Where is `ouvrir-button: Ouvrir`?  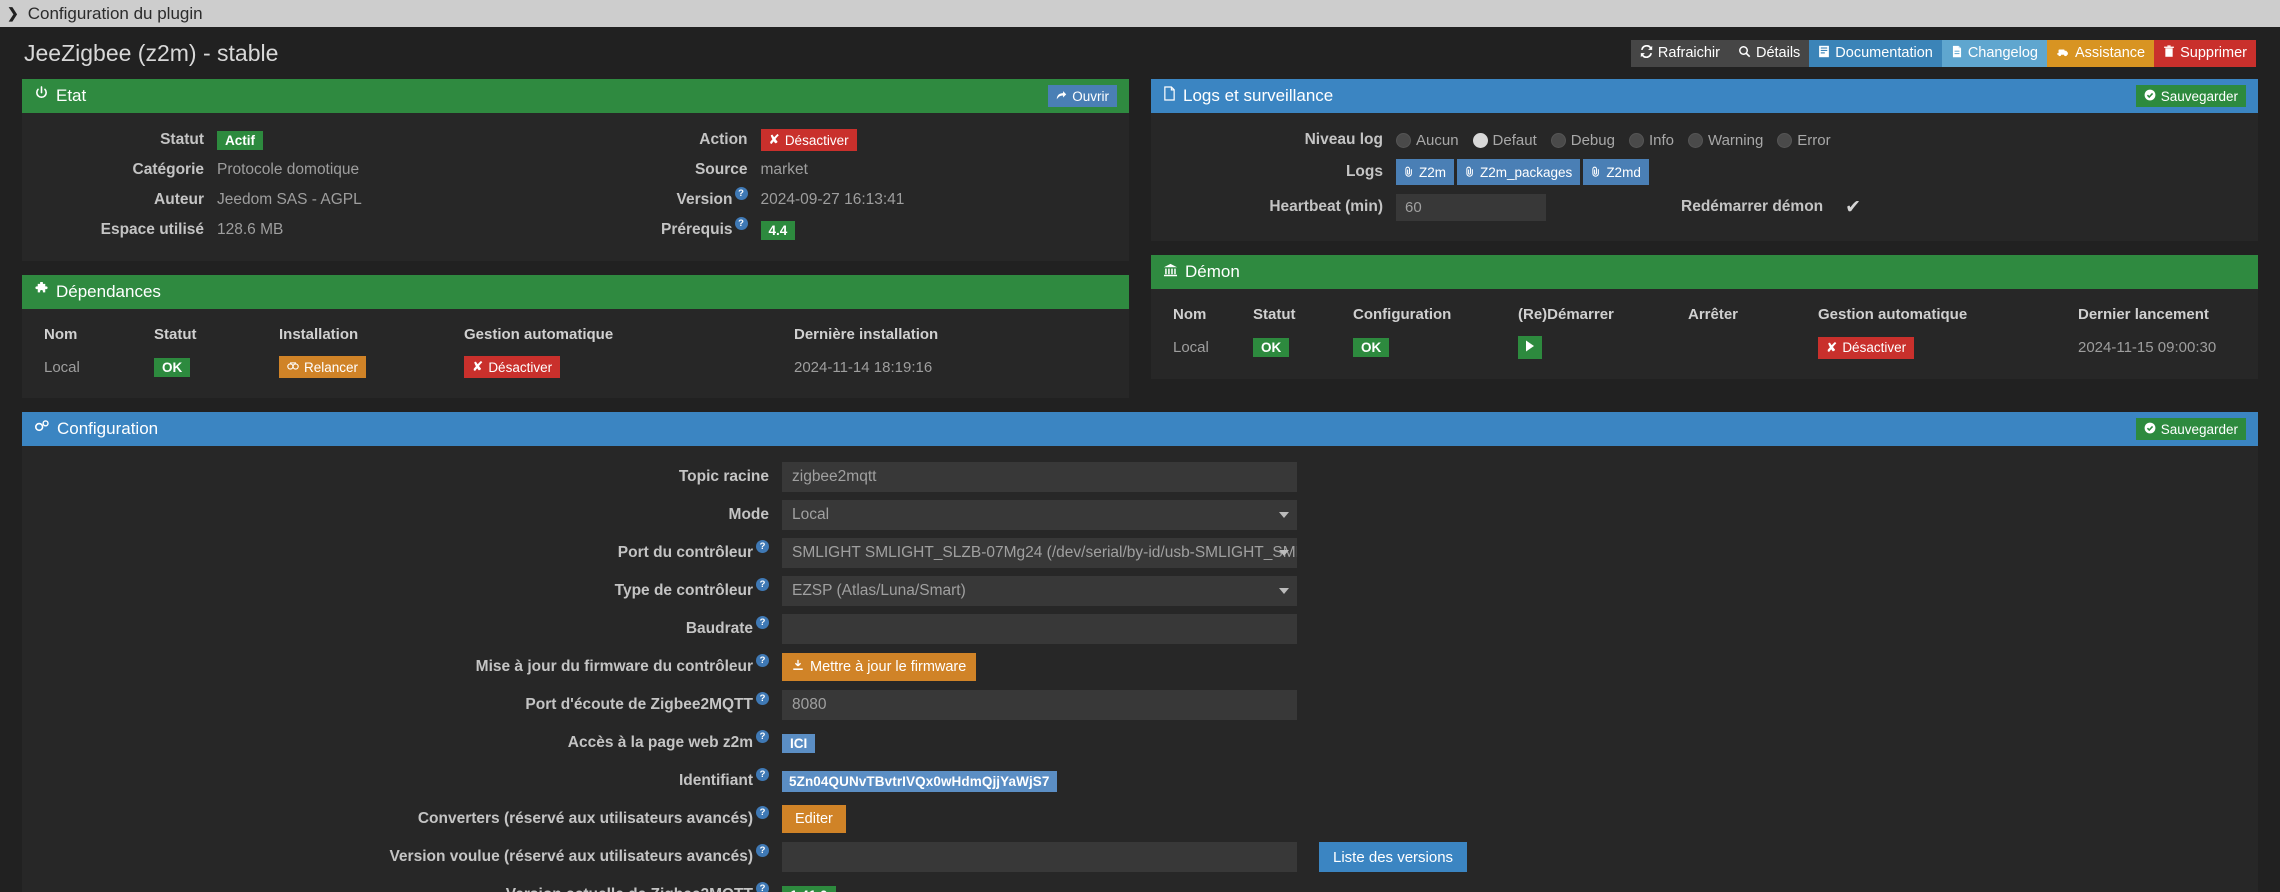 ouvrir-button: Ouvrir is located at coordinates (1082, 96).